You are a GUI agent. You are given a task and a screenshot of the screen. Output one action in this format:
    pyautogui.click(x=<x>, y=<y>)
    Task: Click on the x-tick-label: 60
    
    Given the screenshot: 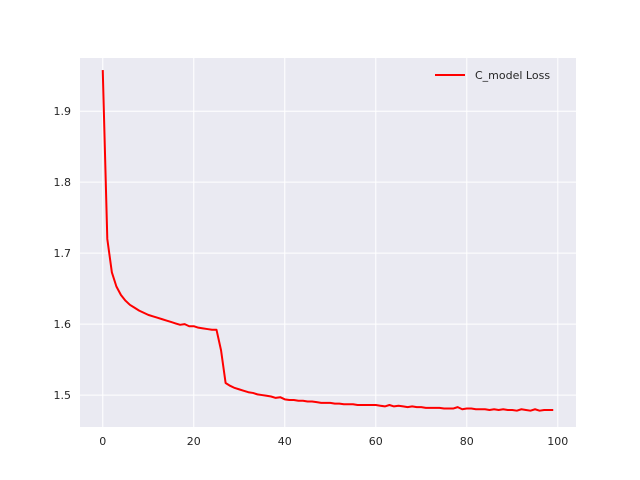 What is the action you would take?
    pyautogui.click(x=376, y=441)
    